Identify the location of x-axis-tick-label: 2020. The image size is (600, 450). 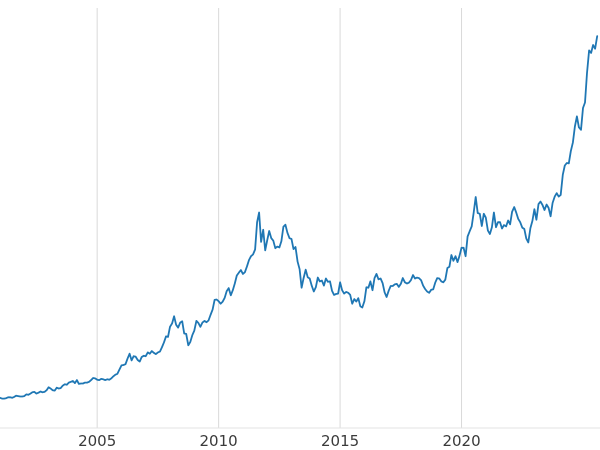
(461, 441).